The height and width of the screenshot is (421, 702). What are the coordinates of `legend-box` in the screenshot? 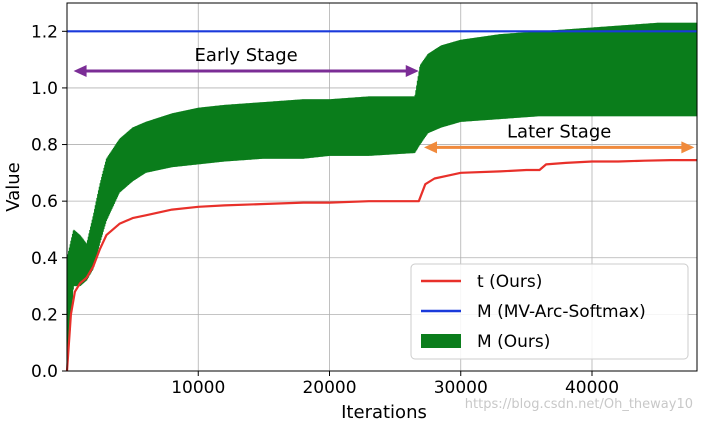 It's located at (549, 311).